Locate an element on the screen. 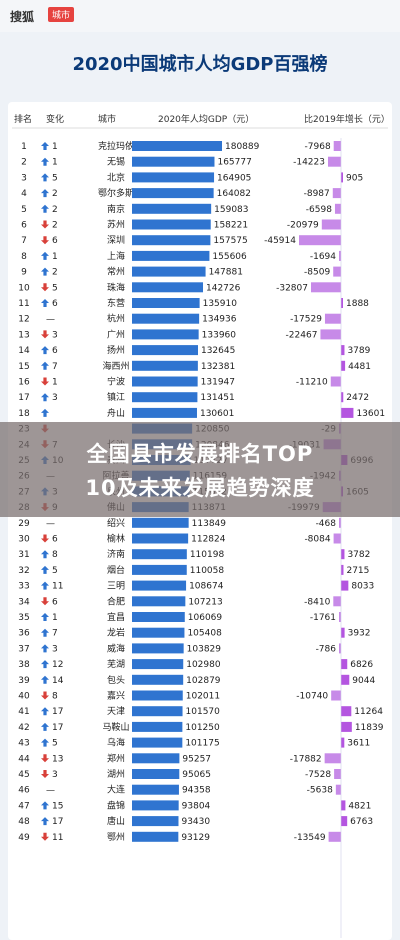 Image resolution: width=400 pixels, height=940 pixels. gdp-value: 131451 is located at coordinates (217, 398).